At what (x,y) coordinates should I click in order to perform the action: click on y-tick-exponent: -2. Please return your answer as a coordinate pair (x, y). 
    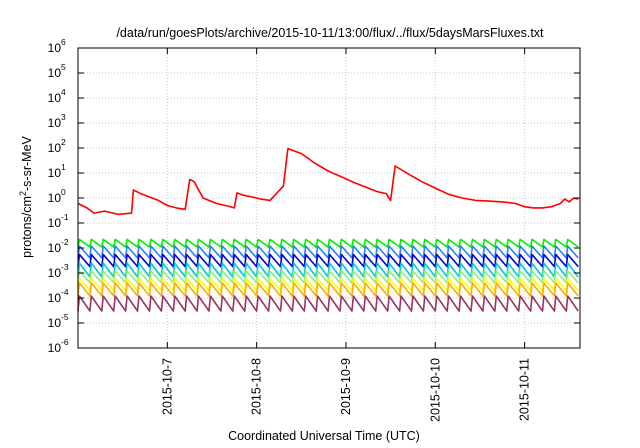
    Looking at the image, I should click on (65, 242).